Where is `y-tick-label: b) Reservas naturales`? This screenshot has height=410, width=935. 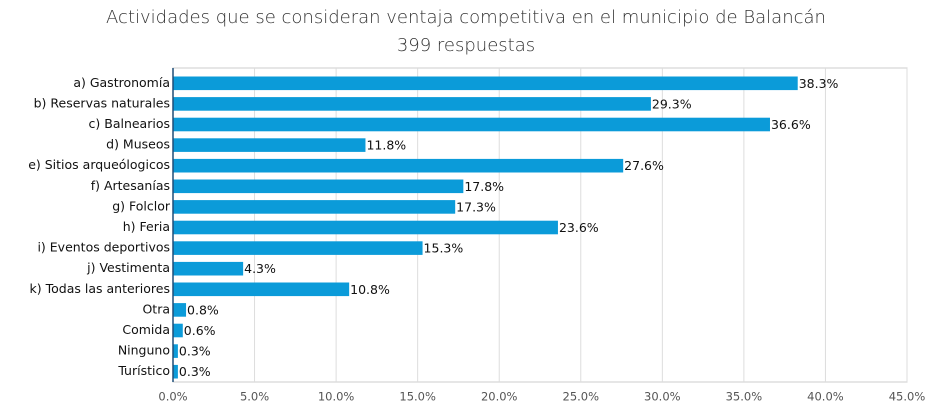 y-tick-label: b) Reservas naturales is located at coordinates (102, 102).